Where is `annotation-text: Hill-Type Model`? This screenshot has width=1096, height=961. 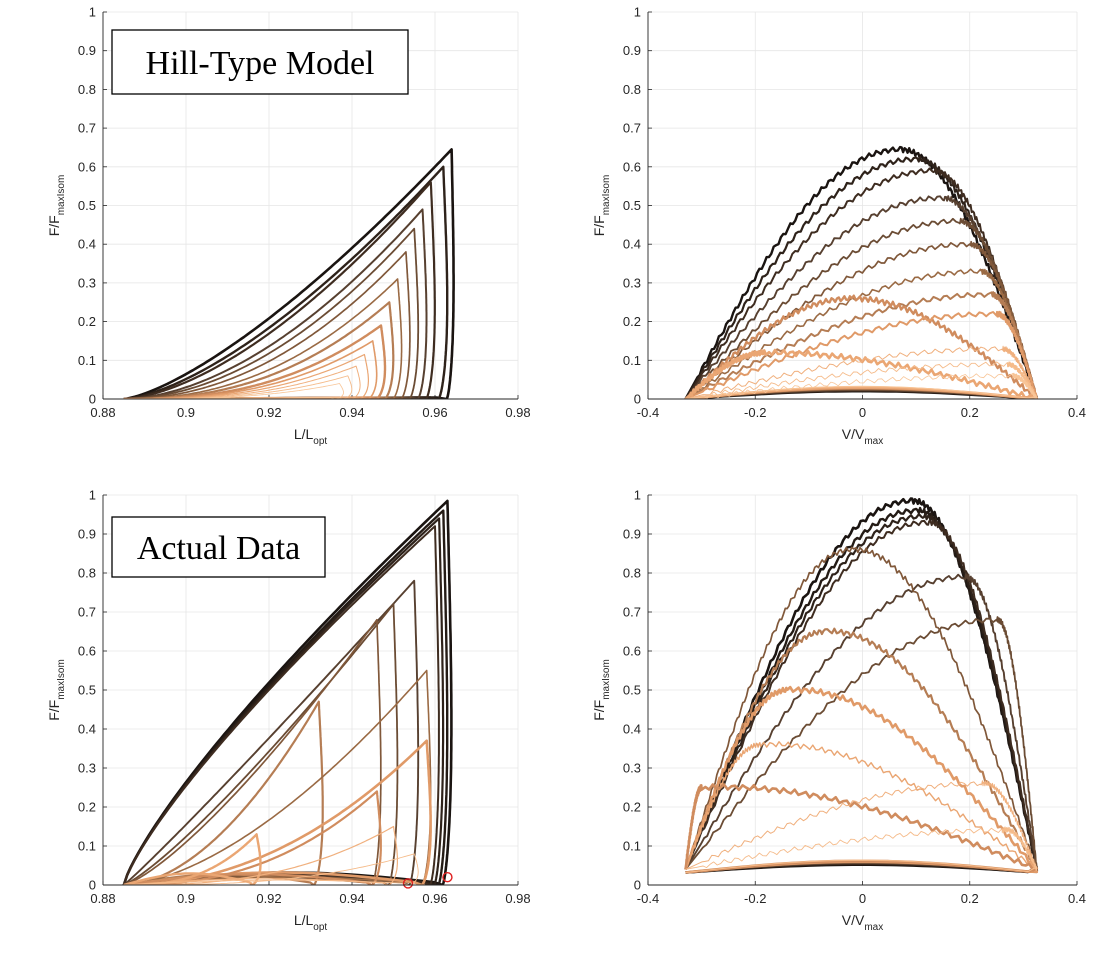 annotation-text: Hill-Type Model is located at coordinates (260, 63).